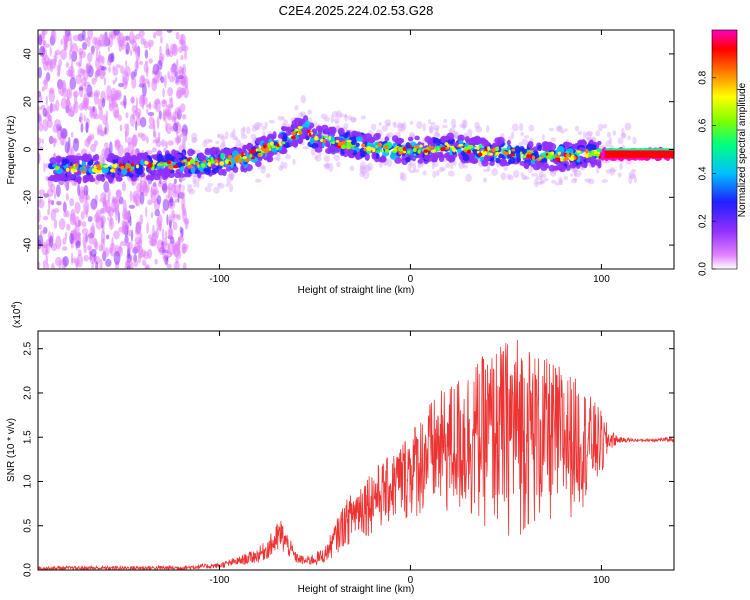 The width and height of the screenshot is (750, 600). I want to click on snr-y-tick-label: 1.5, so click(28, 437).